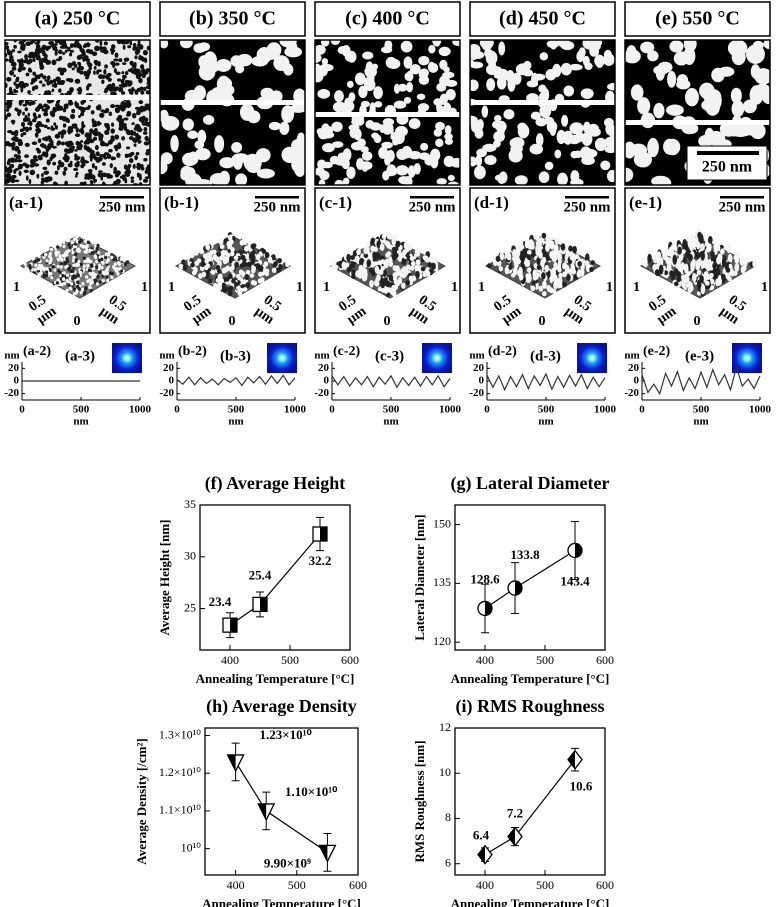 The image size is (778, 907). Describe the element at coordinates (233, 111) in the screenshot. I see `sem-image` at that location.